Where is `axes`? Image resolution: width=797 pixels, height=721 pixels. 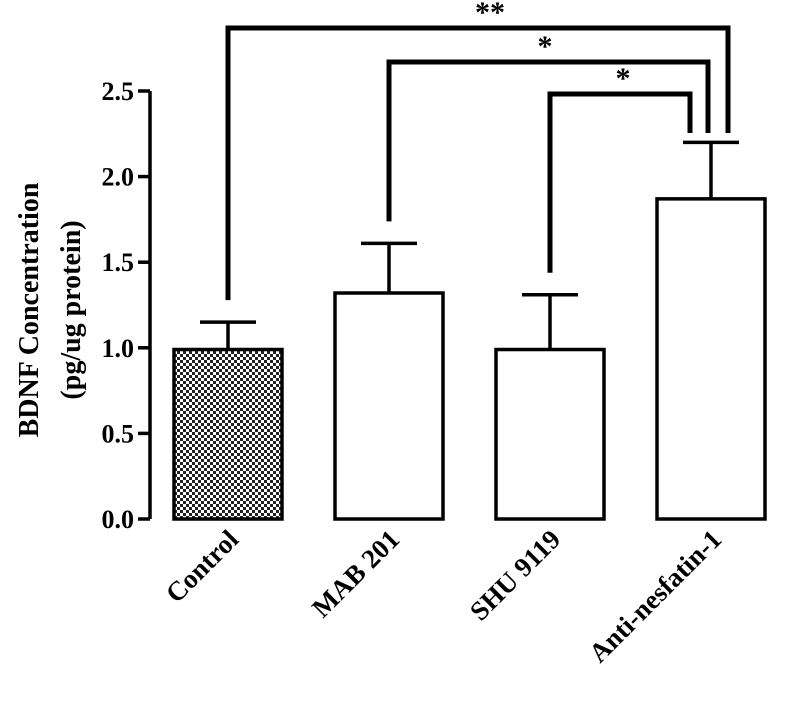
axes is located at coordinates (145, 305).